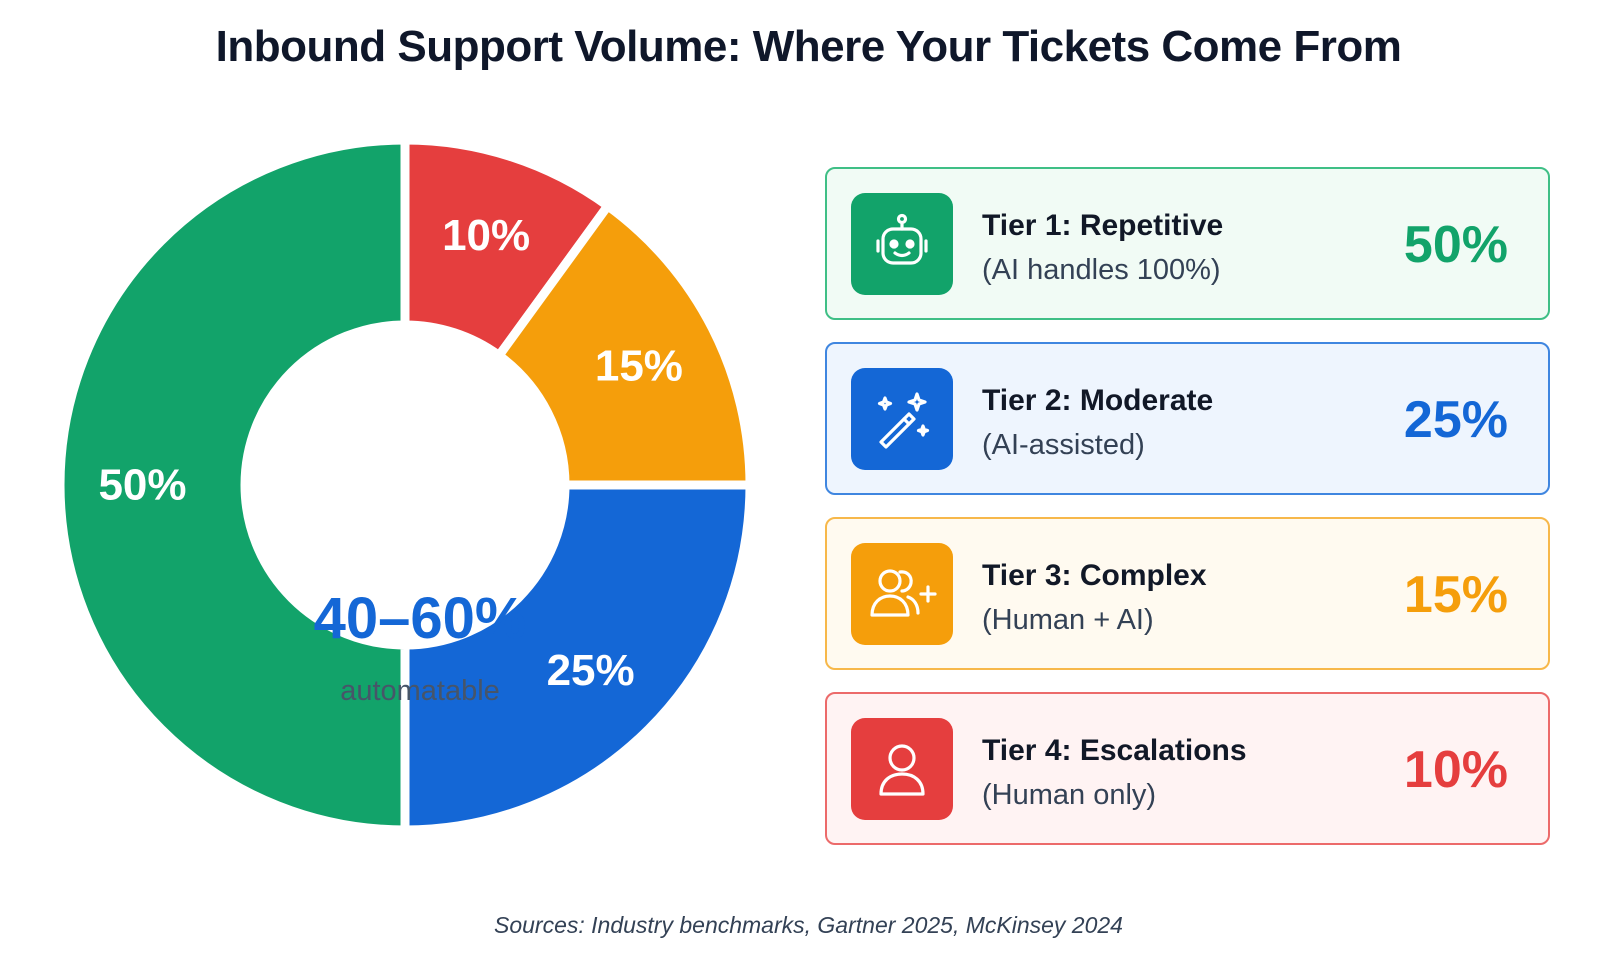  Describe the element at coordinates (1094, 575) in the screenshot. I see `tier-title: Tier 3: Complex` at that location.